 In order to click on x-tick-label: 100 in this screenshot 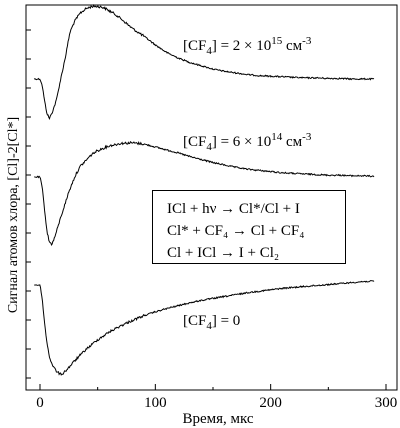, I will do `click(155, 403)`.